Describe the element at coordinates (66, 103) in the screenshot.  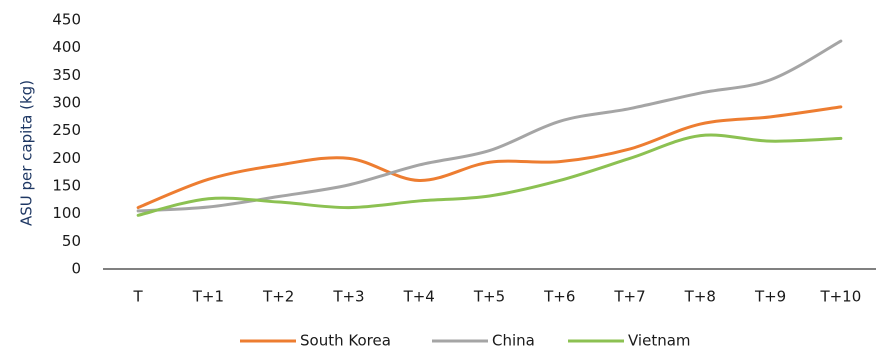
I see `y-tick-label: 300` at that location.